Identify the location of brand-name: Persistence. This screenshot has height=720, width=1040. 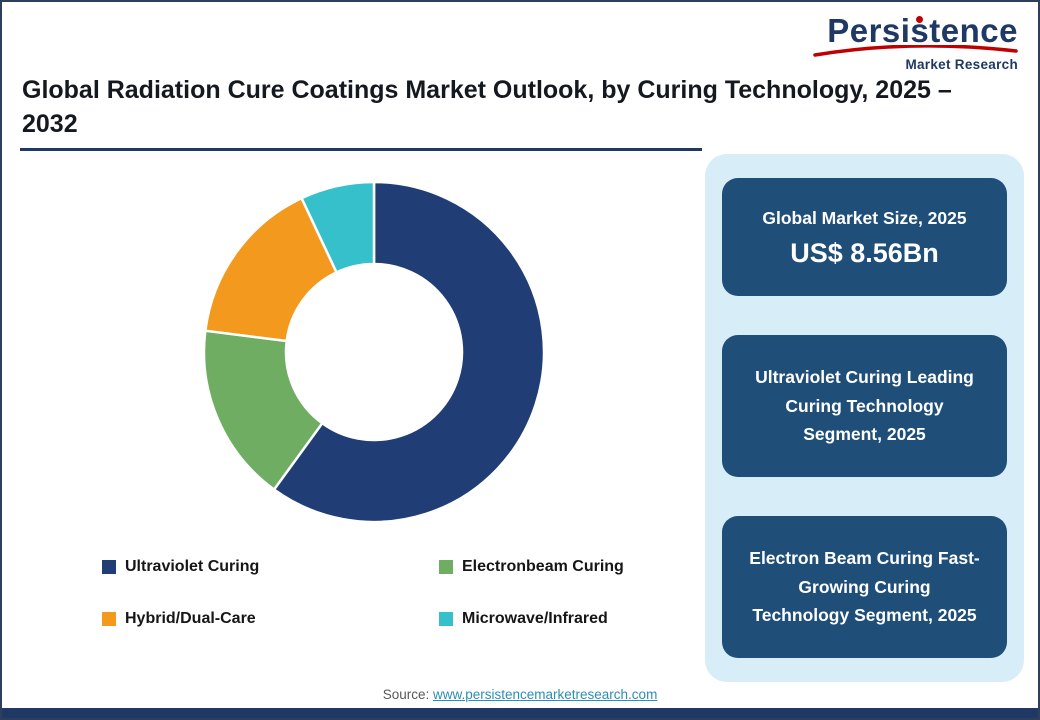
(922, 31).